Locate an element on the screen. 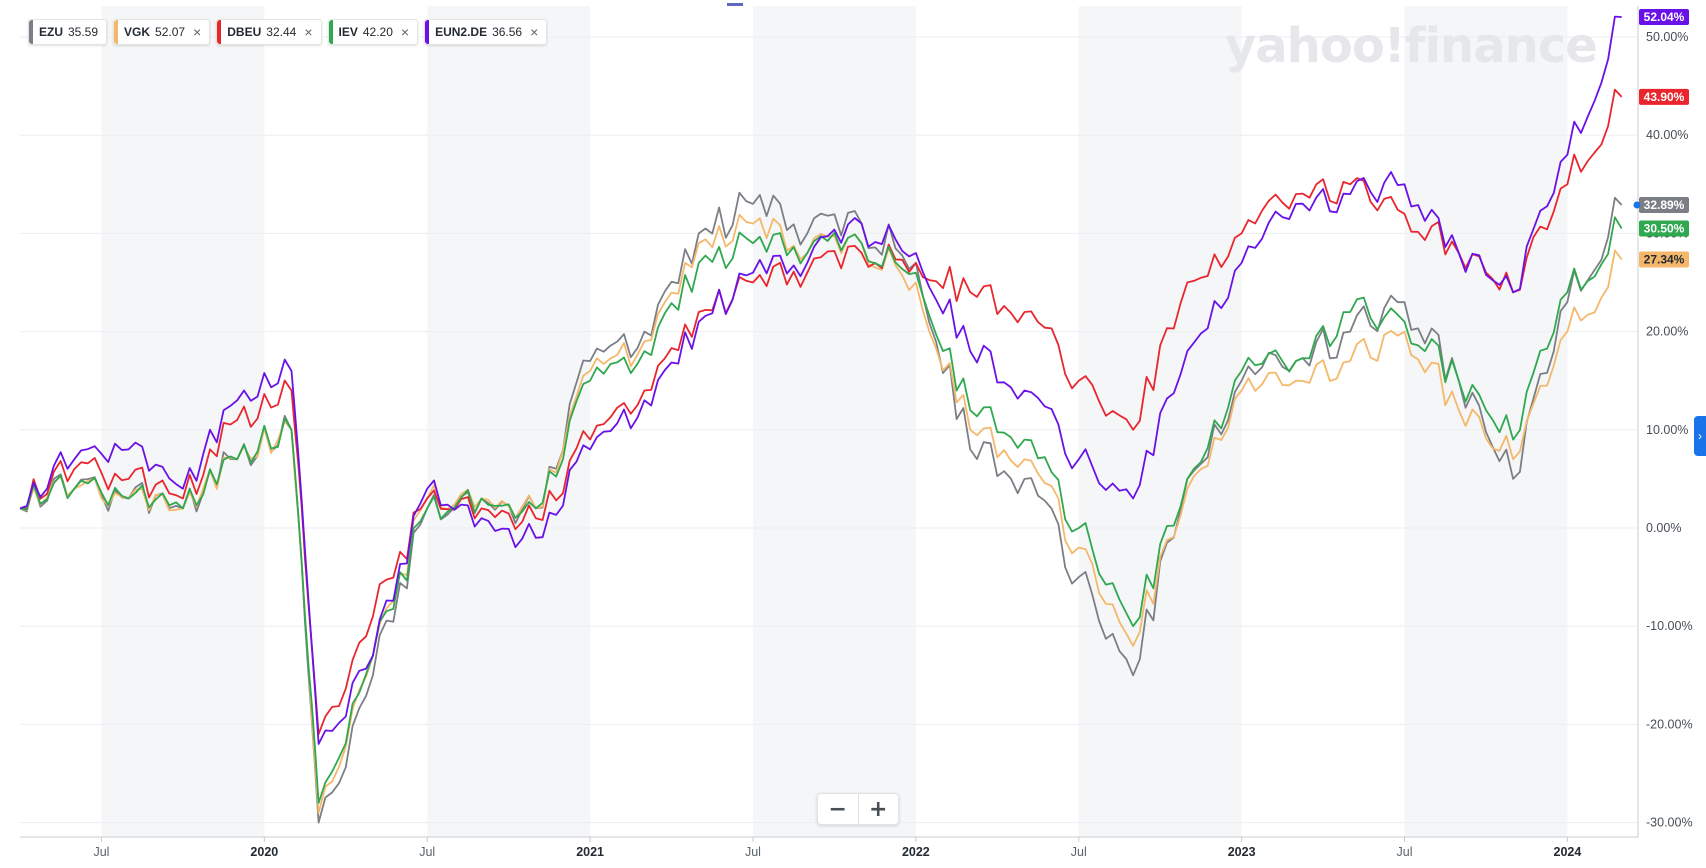 Image resolution: width=1706 pixels, height=868 pixels. end-label-text: 43.90% is located at coordinates (1664, 97).